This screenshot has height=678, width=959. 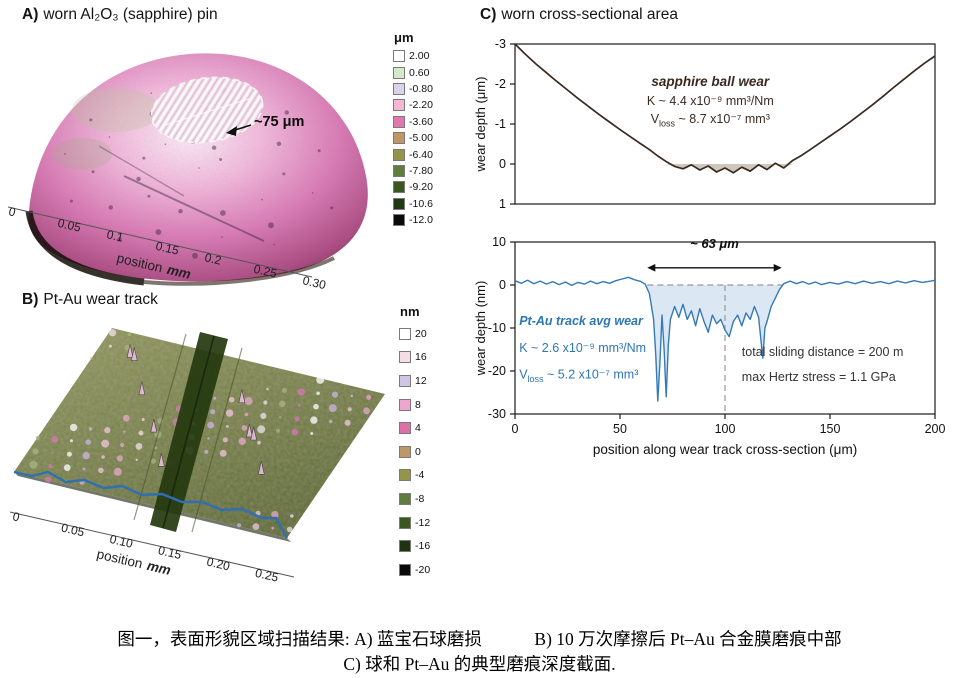 What do you see at coordinates (497, 328) in the screenshot?
I see `y-tick-label: -10` at bounding box center [497, 328].